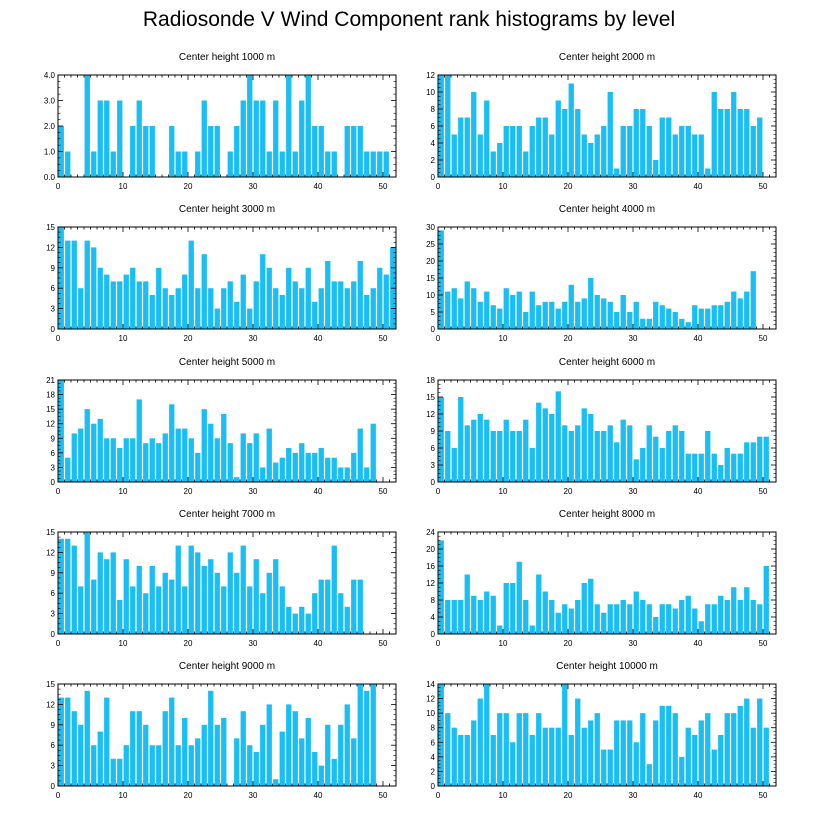 This screenshot has width=818, height=824. Describe the element at coordinates (430, 380) in the screenshot. I see `y-tick-label: 18` at that location.